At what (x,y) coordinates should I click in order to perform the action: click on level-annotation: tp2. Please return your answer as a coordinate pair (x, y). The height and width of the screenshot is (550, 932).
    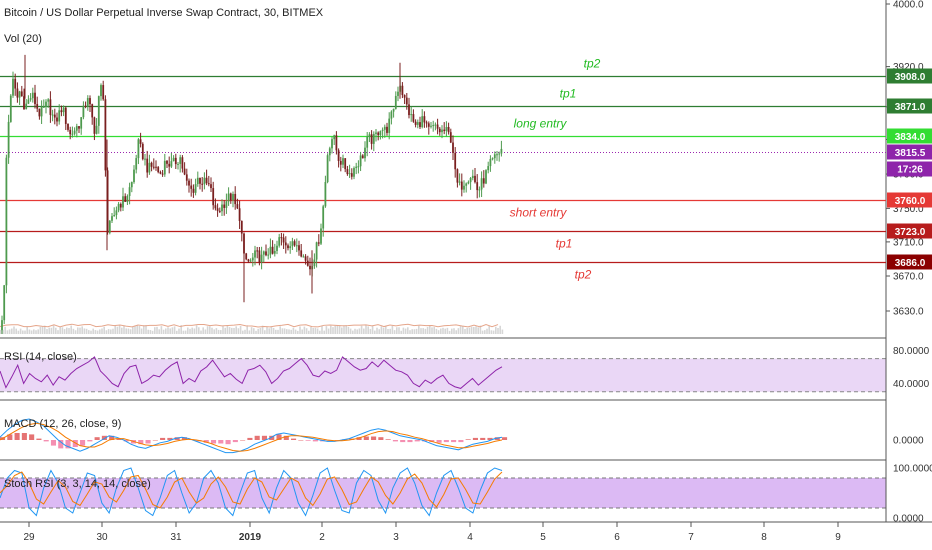
    Looking at the image, I should click on (583, 275).